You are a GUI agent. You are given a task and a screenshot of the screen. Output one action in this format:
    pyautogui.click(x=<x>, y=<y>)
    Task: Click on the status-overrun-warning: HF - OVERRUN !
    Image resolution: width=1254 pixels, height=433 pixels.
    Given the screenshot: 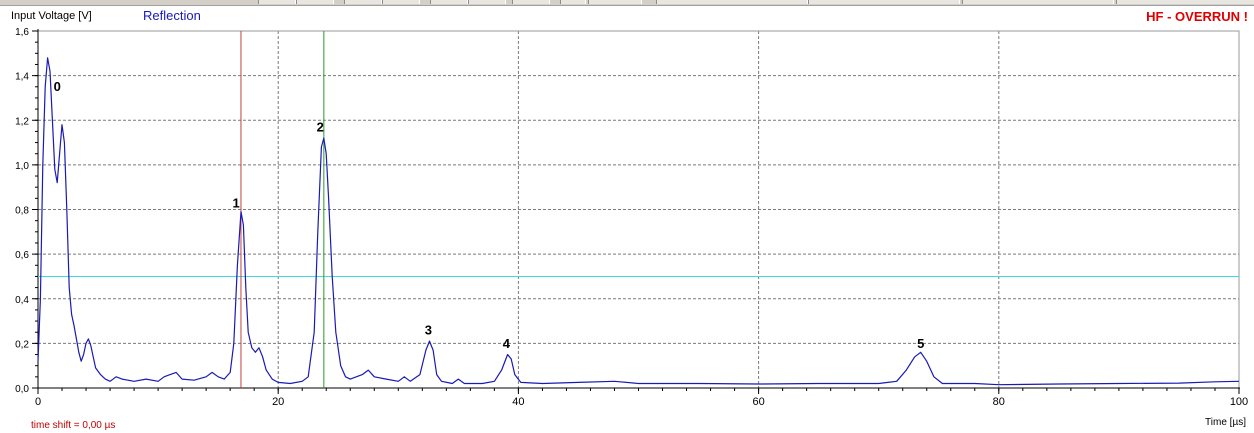 What is the action you would take?
    pyautogui.click(x=1197, y=16)
    